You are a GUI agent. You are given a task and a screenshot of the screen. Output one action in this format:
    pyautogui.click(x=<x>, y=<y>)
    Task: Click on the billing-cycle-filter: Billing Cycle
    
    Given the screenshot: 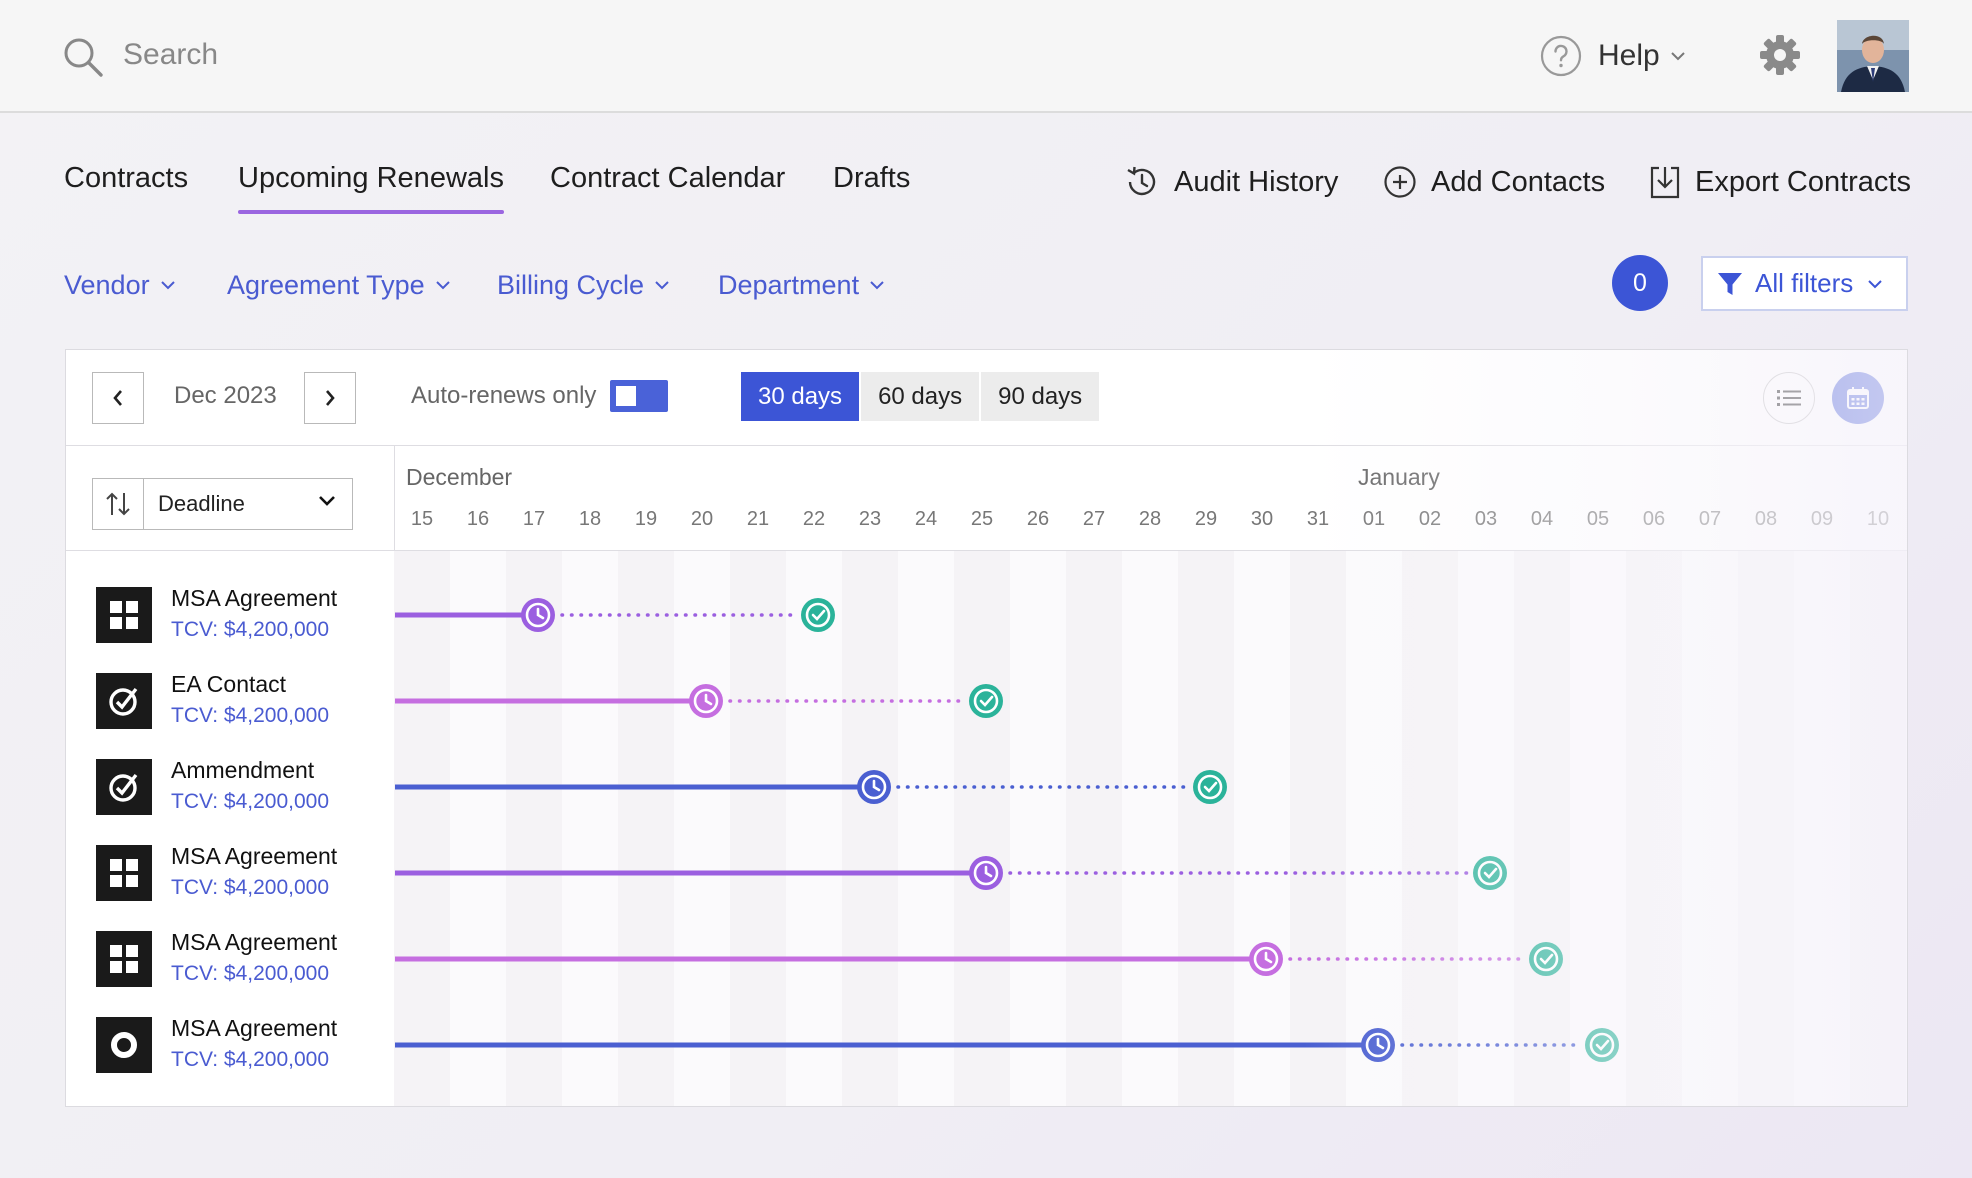 What is the action you would take?
    pyautogui.click(x=583, y=285)
    